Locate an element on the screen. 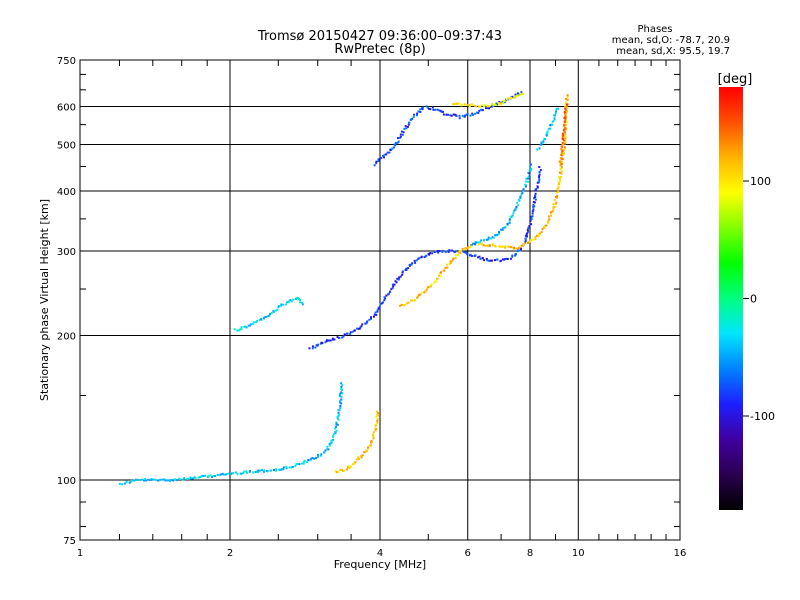  x-tick-label: 4 is located at coordinates (380, 553).